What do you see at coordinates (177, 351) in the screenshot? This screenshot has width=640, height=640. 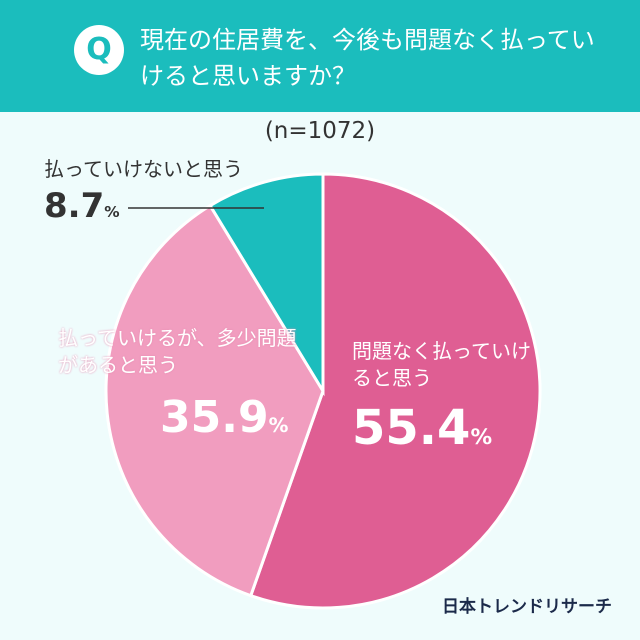 I see `slice-label-1: 払っていけるが、多少問題があると思う` at bounding box center [177, 351].